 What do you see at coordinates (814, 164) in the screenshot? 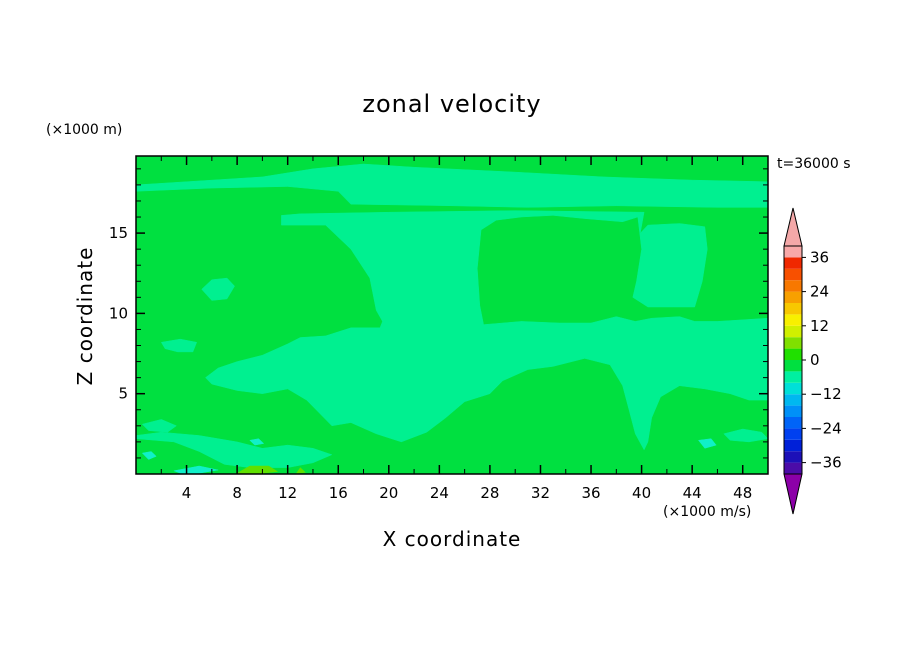
I see `time-label: t=36000 s` at bounding box center [814, 164].